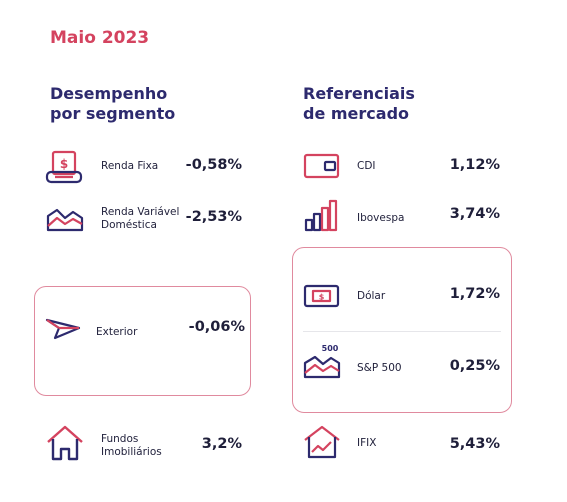  I want to click on segment-label-exterior: Exterior, so click(117, 332).